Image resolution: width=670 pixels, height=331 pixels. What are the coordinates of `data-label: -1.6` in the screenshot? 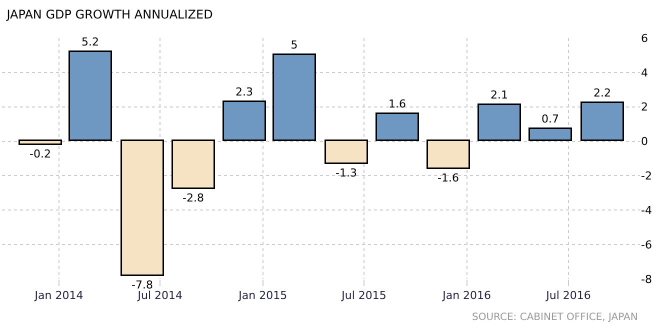 It's located at (448, 177).